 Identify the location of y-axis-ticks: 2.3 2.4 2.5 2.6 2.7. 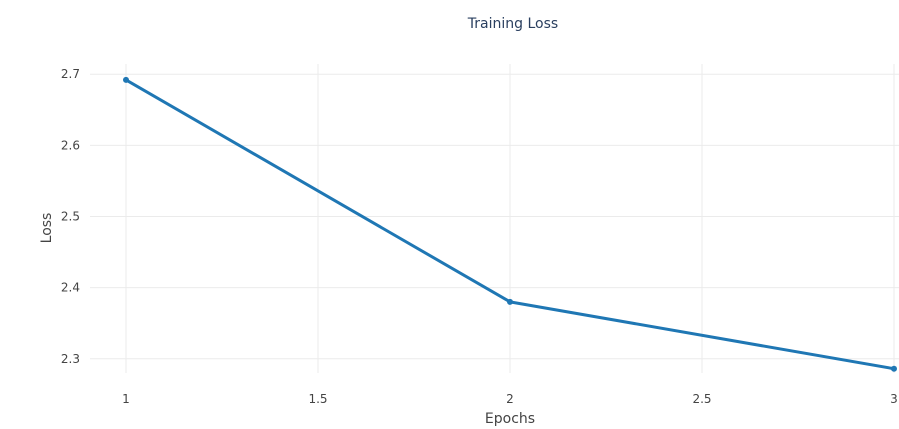
(70, 216).